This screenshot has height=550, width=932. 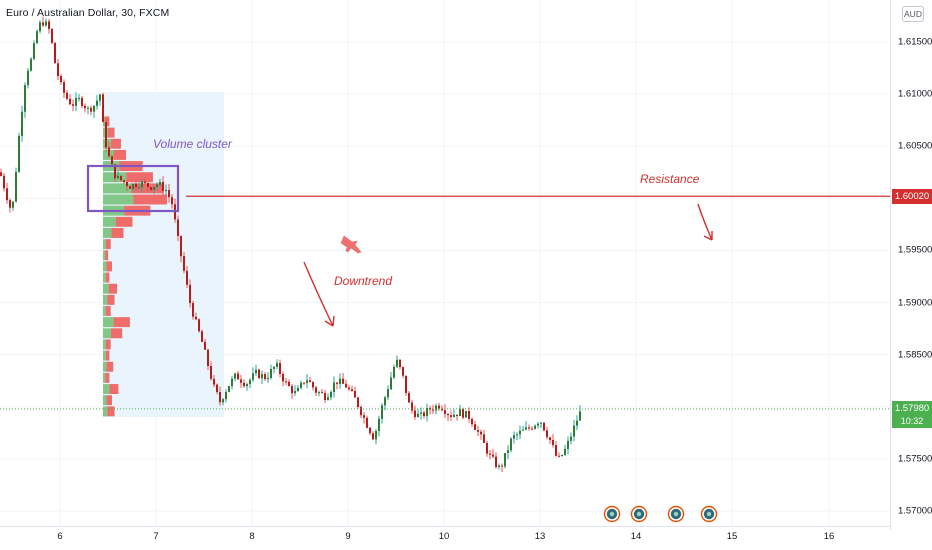 I want to click on volume-cluster-box, so click(x=133, y=188).